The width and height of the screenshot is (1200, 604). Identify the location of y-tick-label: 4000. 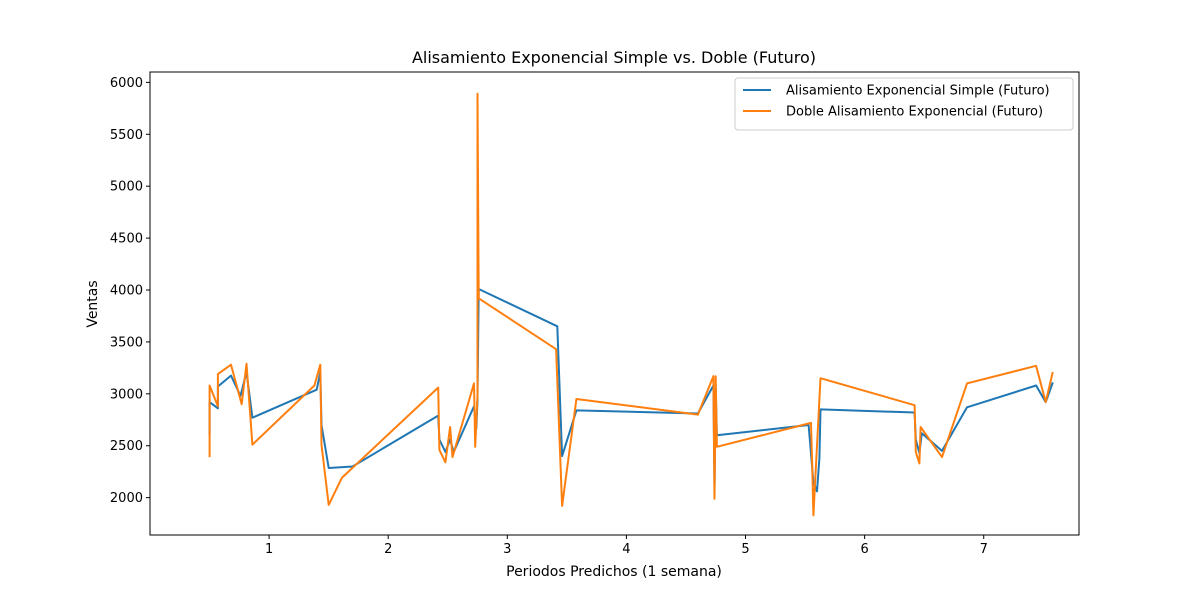
(126, 291).